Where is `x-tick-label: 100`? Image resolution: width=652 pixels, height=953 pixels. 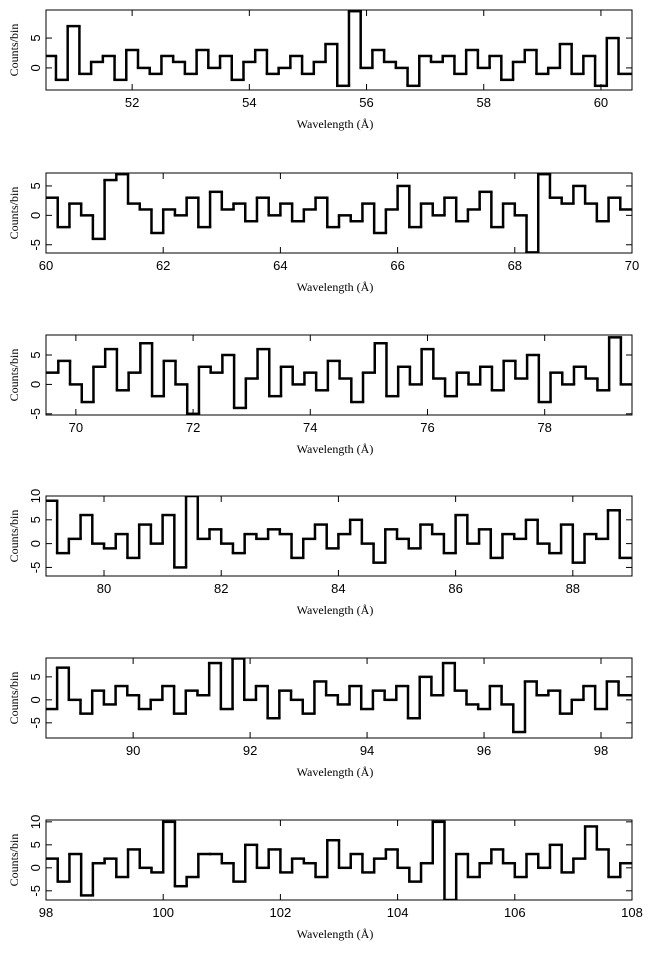
x-tick-label: 100 is located at coordinates (163, 912).